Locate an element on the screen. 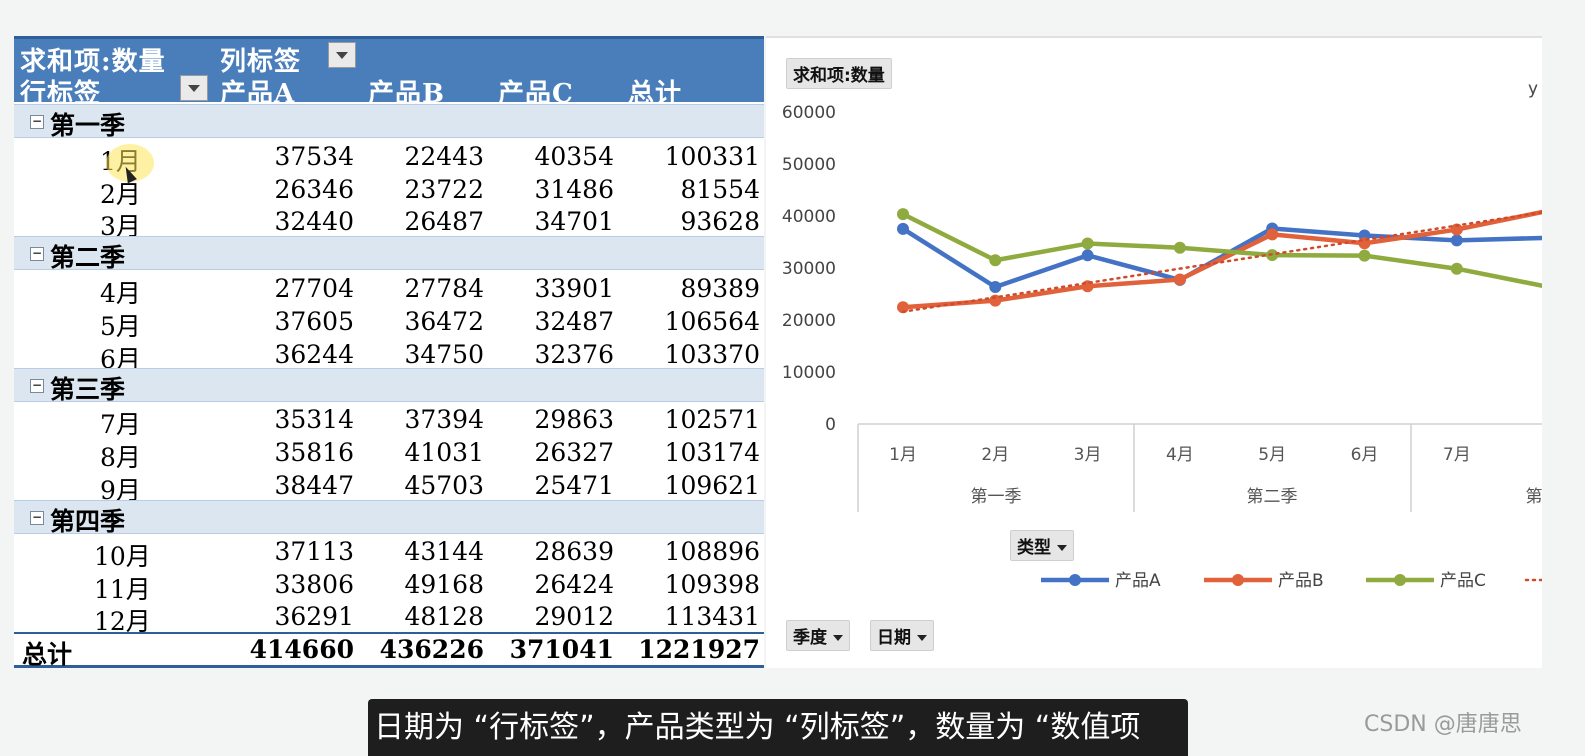  quarter-label: 第一季 is located at coordinates (88, 125).